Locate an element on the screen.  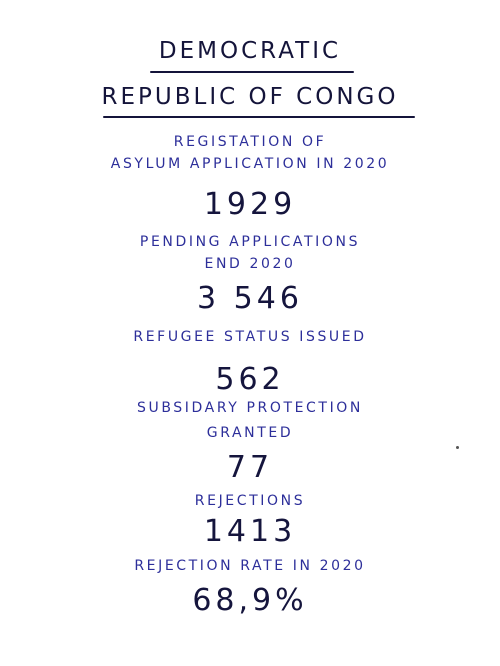
title-line-2: REPUBLIC OF CONGO is located at coordinates (250, 97).